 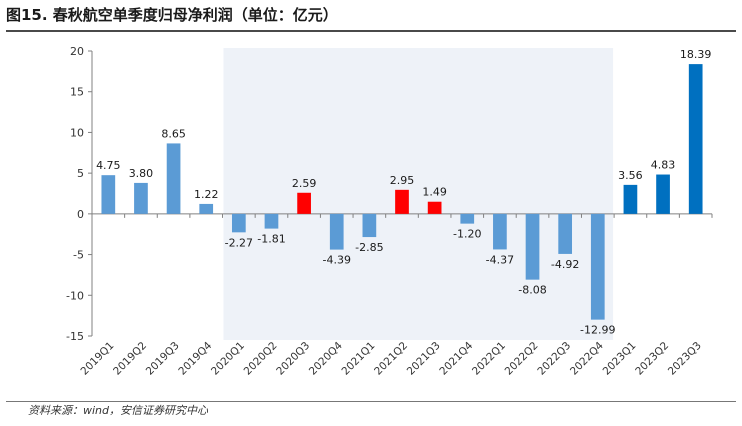 I want to click on bar-2020Q4, so click(x=336, y=231).